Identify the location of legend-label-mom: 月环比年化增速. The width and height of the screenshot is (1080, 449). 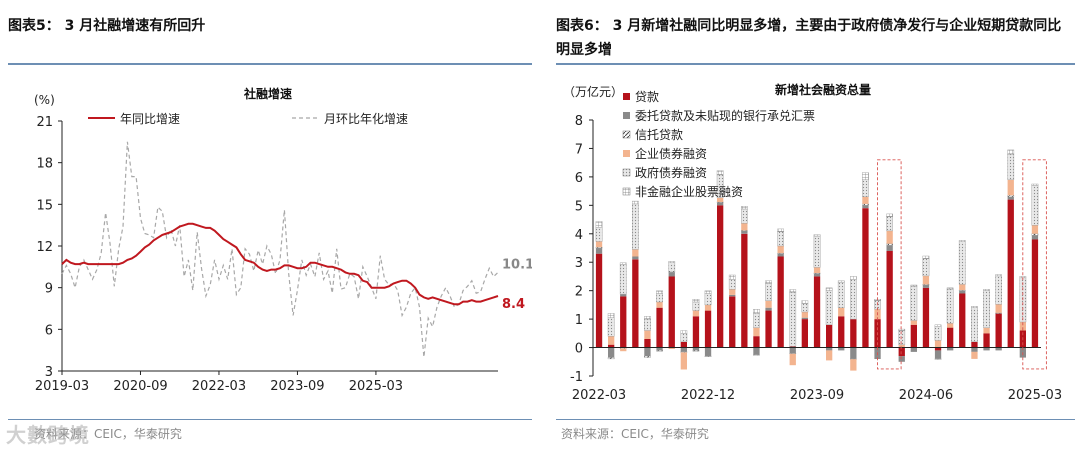
(366, 119).